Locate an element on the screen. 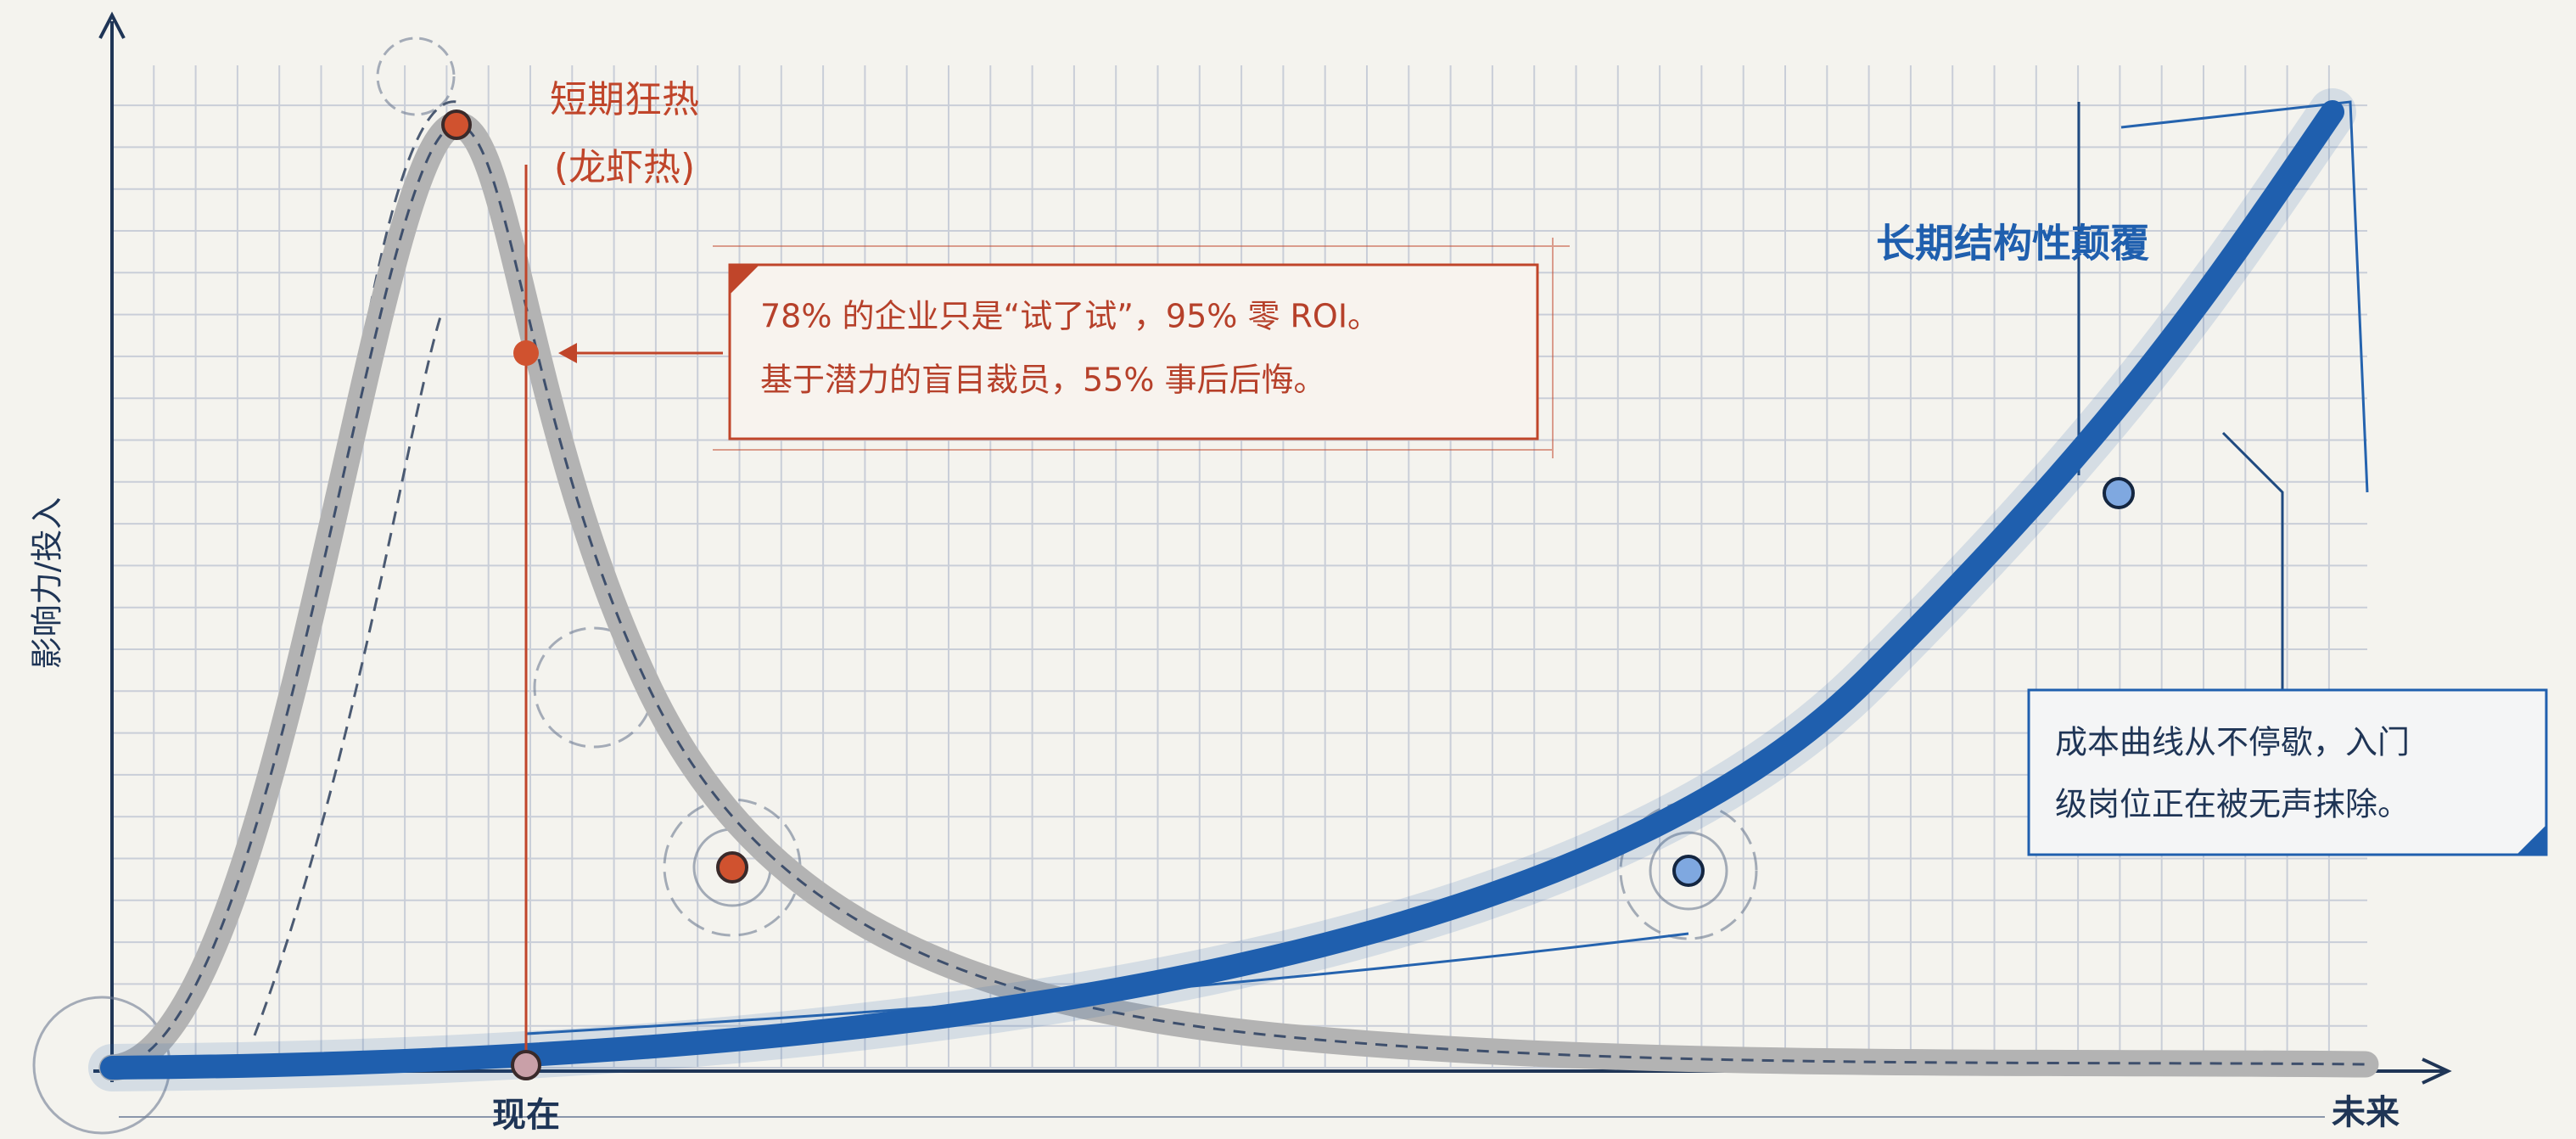  hype-callout is located at coordinates (1133, 351).